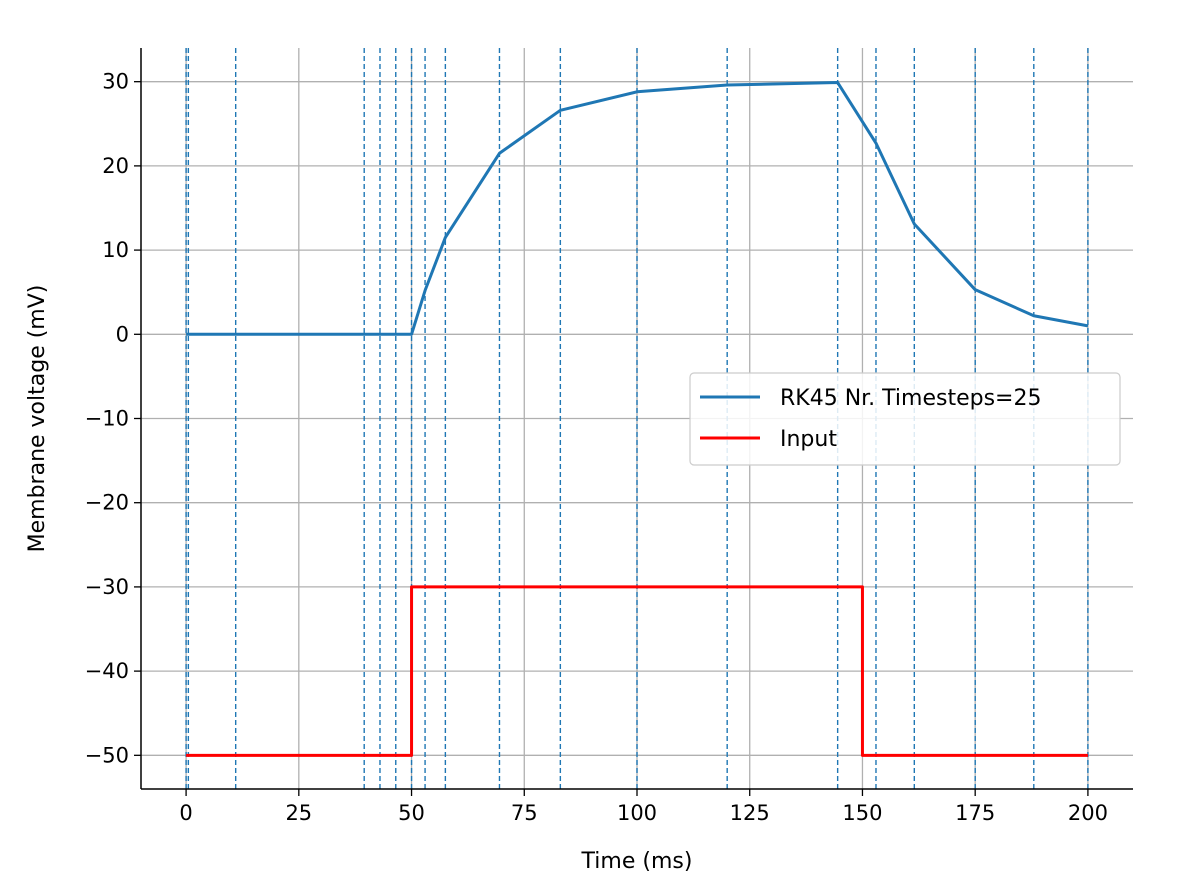  What do you see at coordinates (1088, 813) in the screenshot?
I see `x-tick-label-8: 200` at bounding box center [1088, 813].